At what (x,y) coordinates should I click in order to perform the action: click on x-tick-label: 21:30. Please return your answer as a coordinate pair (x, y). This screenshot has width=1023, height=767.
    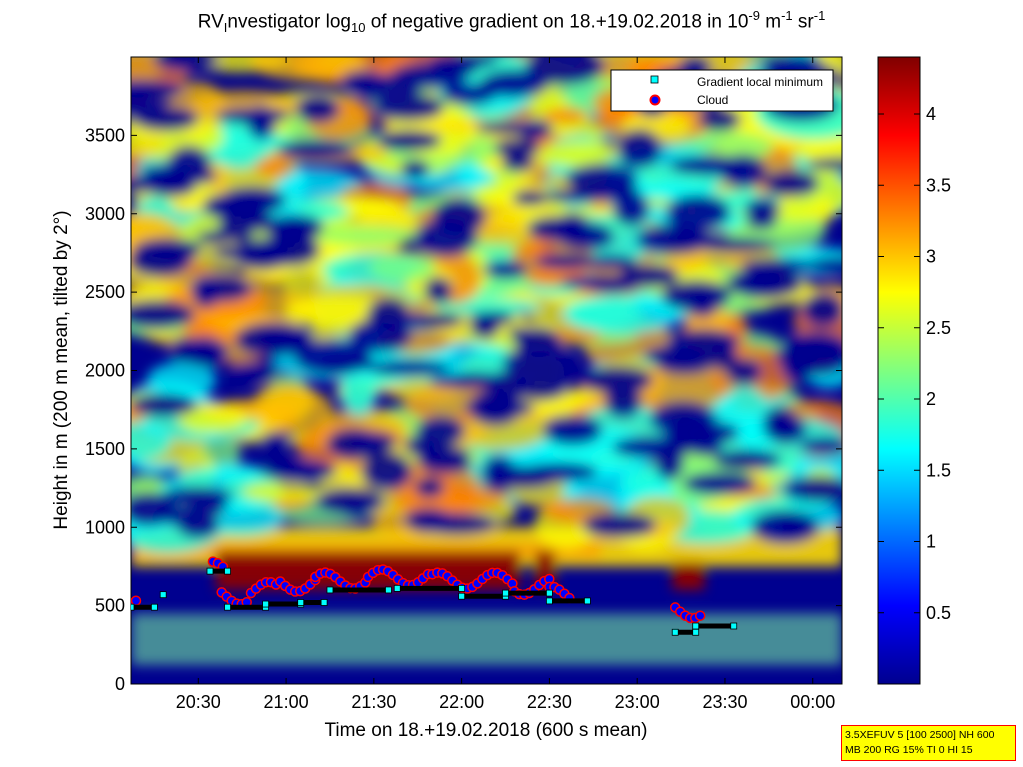
    Looking at the image, I should click on (373, 702).